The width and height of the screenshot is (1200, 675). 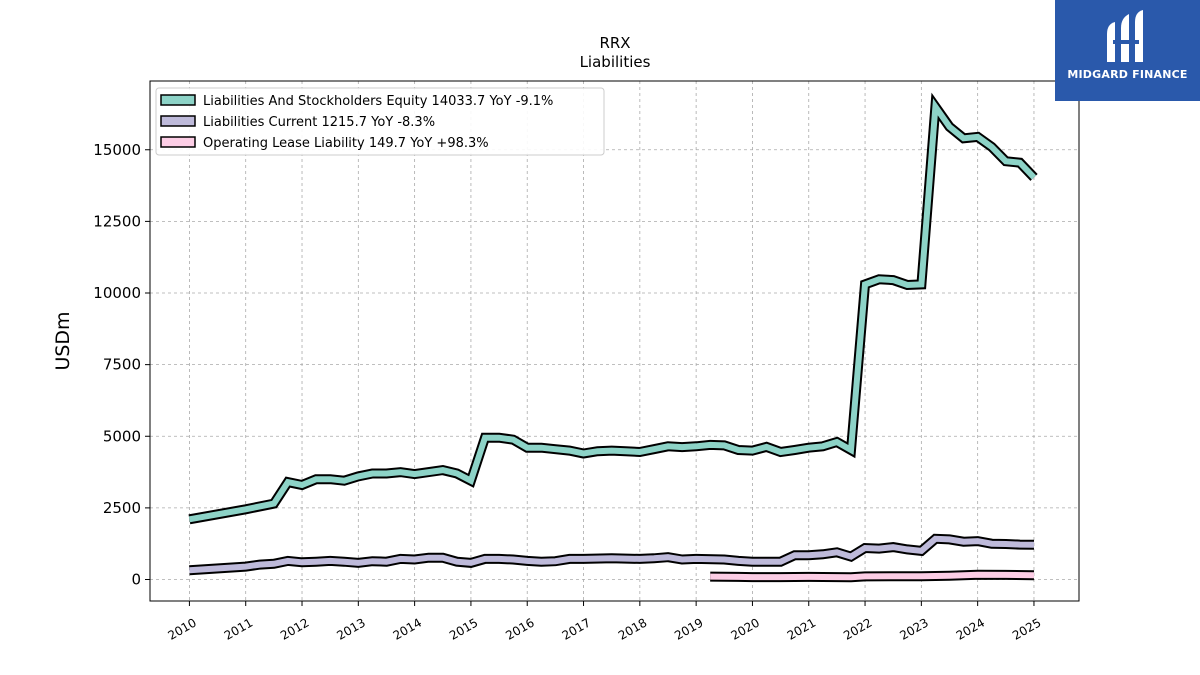 I want to click on x-tick-label: 2015, so click(x=463, y=628).